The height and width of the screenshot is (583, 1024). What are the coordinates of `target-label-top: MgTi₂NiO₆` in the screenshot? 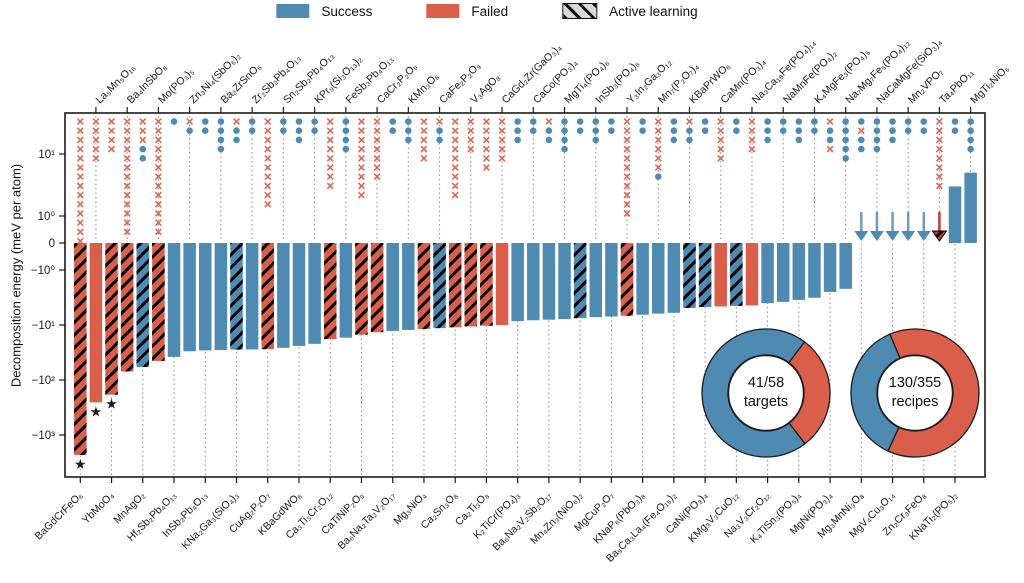 It's located at (989, 84).